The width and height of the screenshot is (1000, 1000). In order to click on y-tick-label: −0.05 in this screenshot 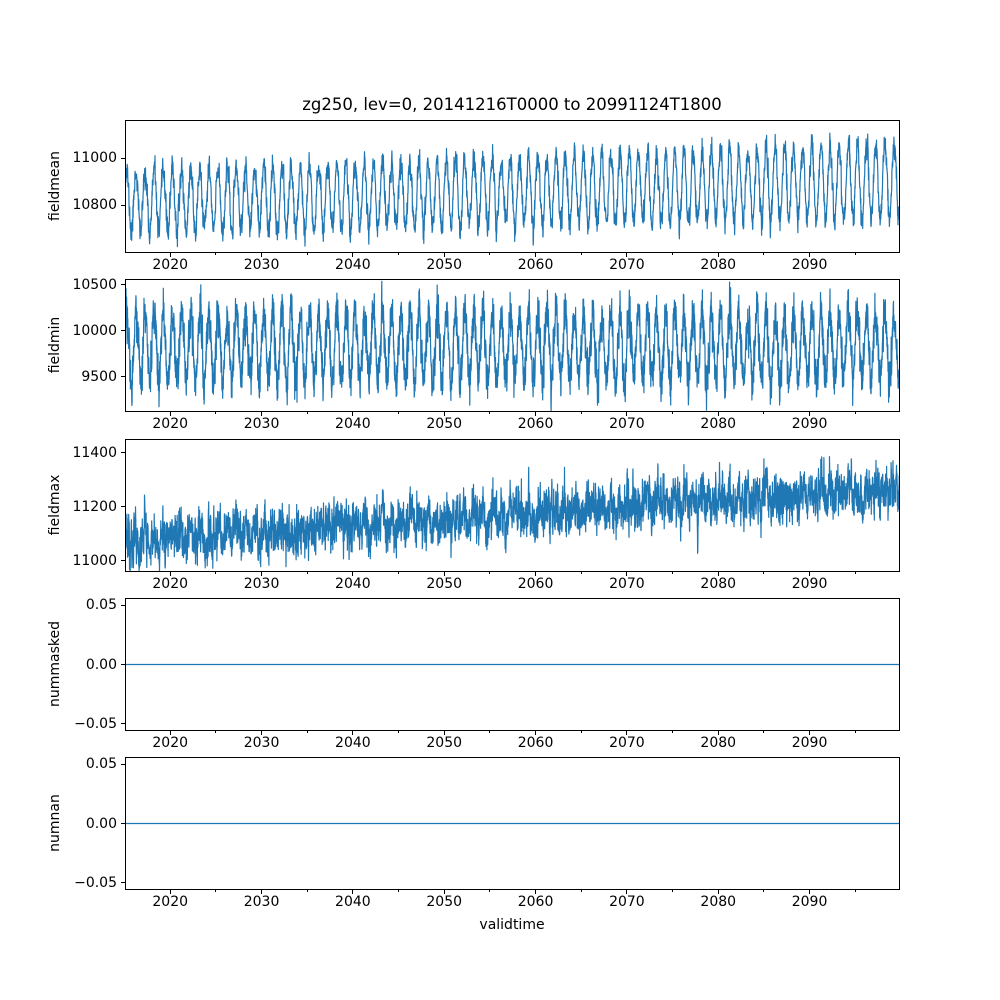, I will do `click(95, 723)`.